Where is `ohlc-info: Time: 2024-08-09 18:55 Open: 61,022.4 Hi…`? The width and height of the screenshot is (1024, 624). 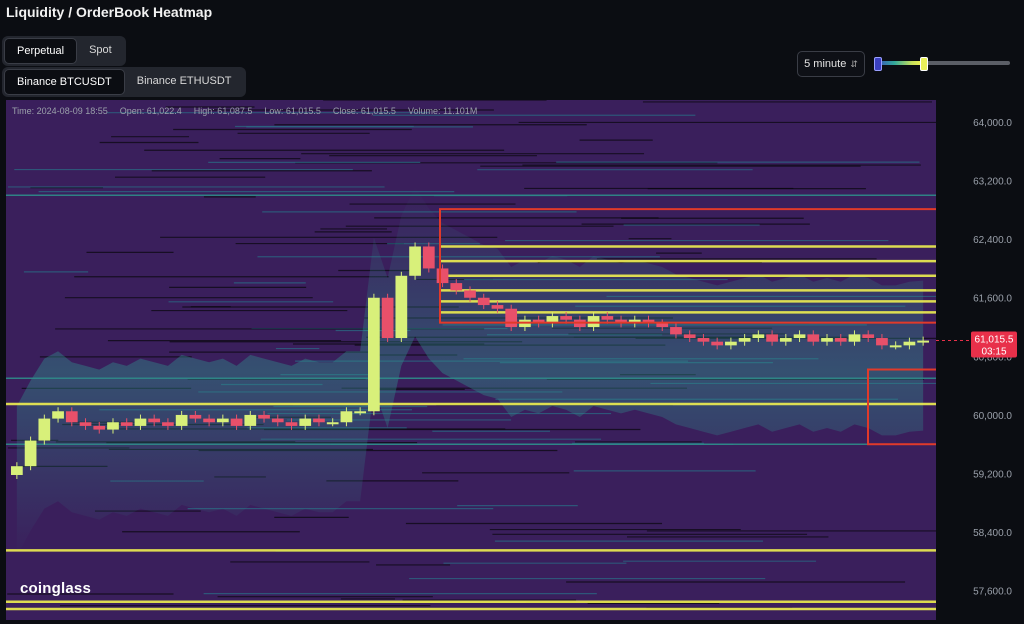
ohlc-info: Time: 2024-08-09 18:55 Open: 61,022.4 Hi… is located at coordinates (244, 111).